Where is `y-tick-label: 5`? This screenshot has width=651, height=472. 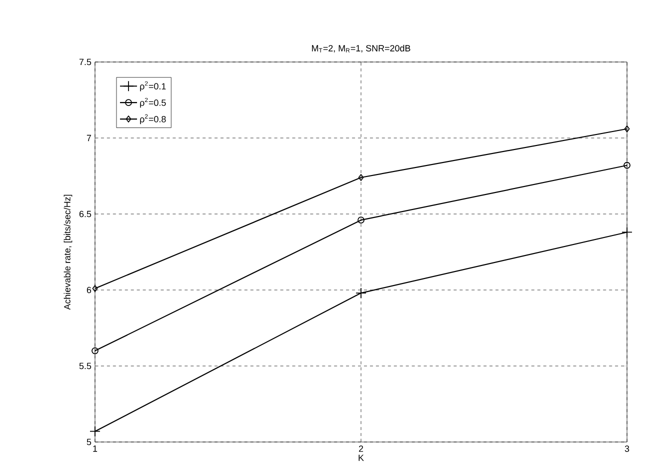
y-tick-label: 5 is located at coordinates (89, 442).